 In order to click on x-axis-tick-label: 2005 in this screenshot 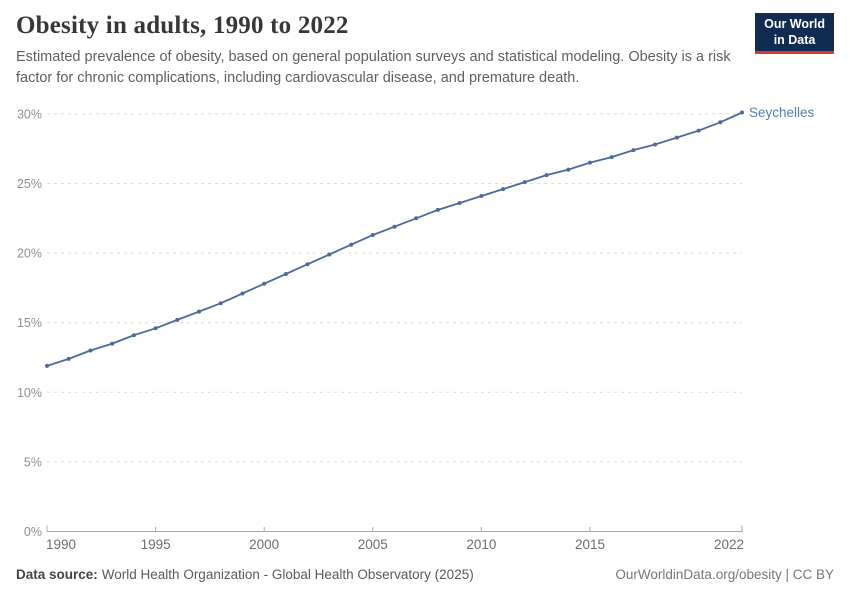, I will do `click(373, 544)`.